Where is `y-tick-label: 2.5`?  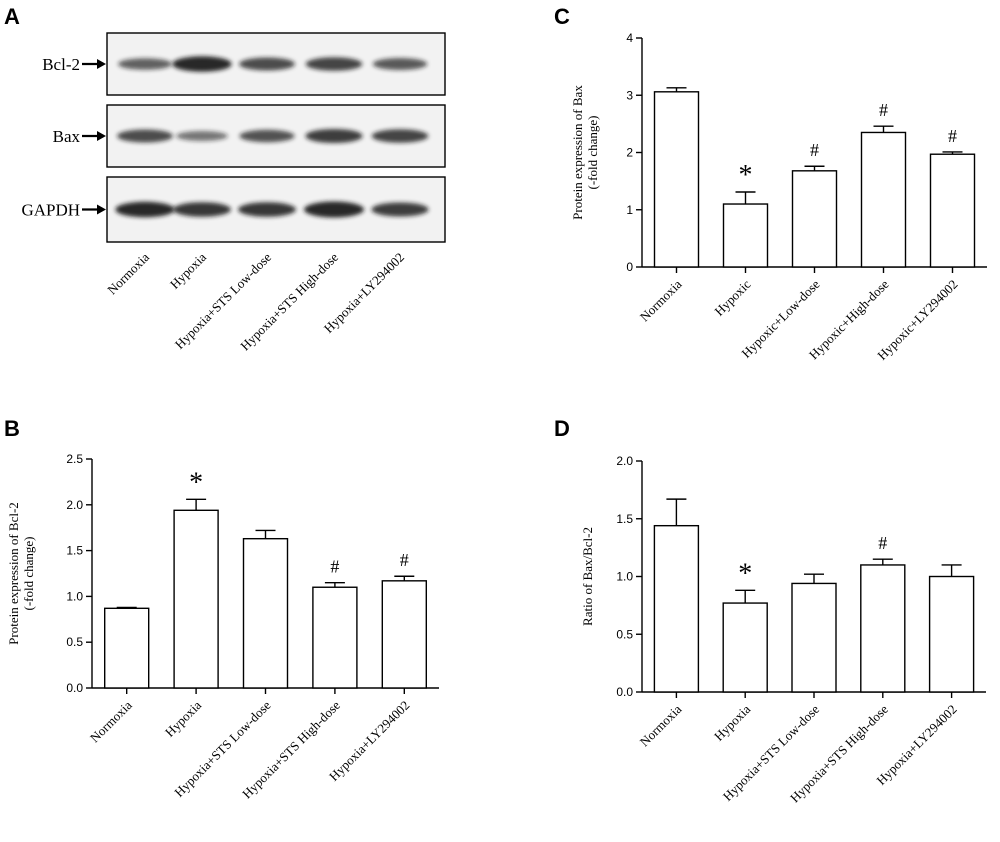
y-tick-label: 2.5 is located at coordinates (74, 459).